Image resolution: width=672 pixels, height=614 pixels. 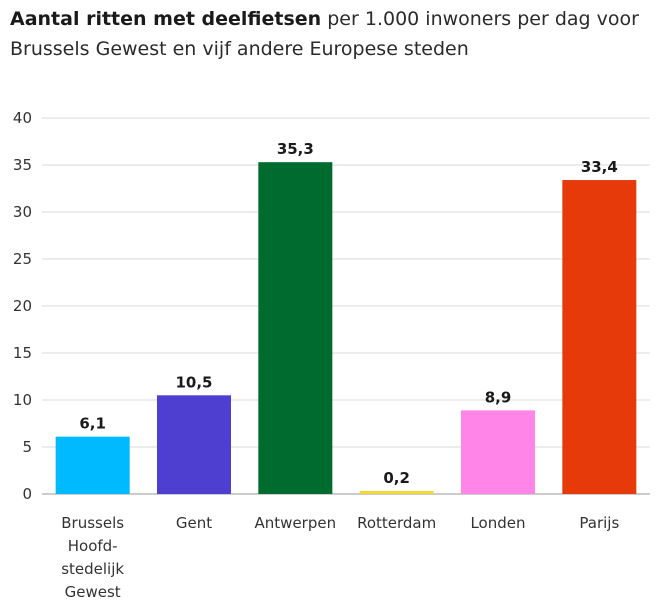 What do you see at coordinates (22, 118) in the screenshot?
I see `y-tick-label: 40` at bounding box center [22, 118].